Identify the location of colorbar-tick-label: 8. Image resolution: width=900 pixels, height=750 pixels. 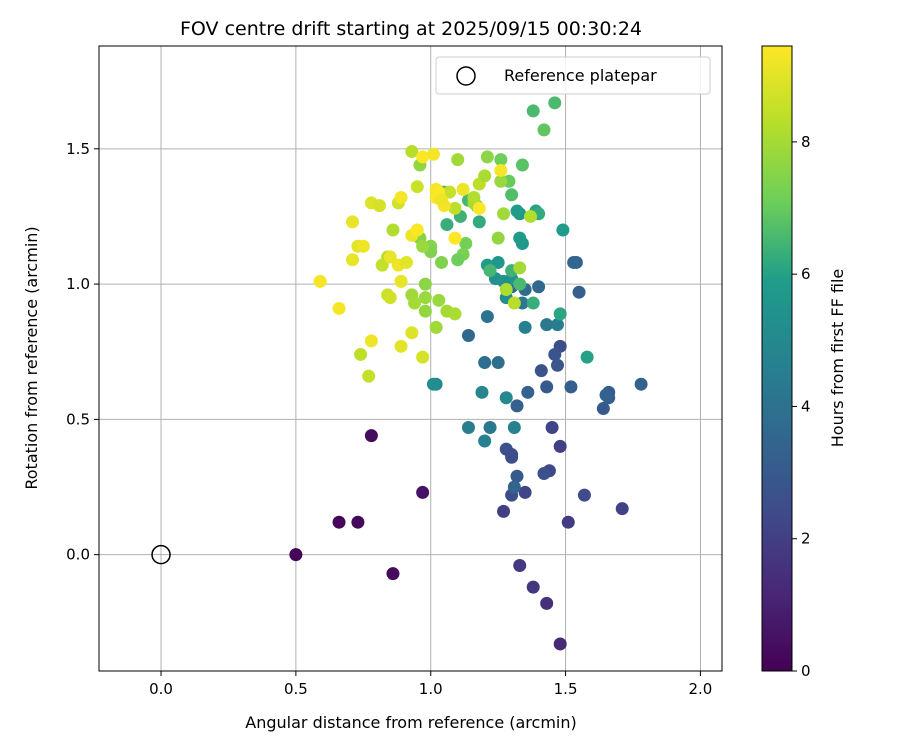
(806, 142).